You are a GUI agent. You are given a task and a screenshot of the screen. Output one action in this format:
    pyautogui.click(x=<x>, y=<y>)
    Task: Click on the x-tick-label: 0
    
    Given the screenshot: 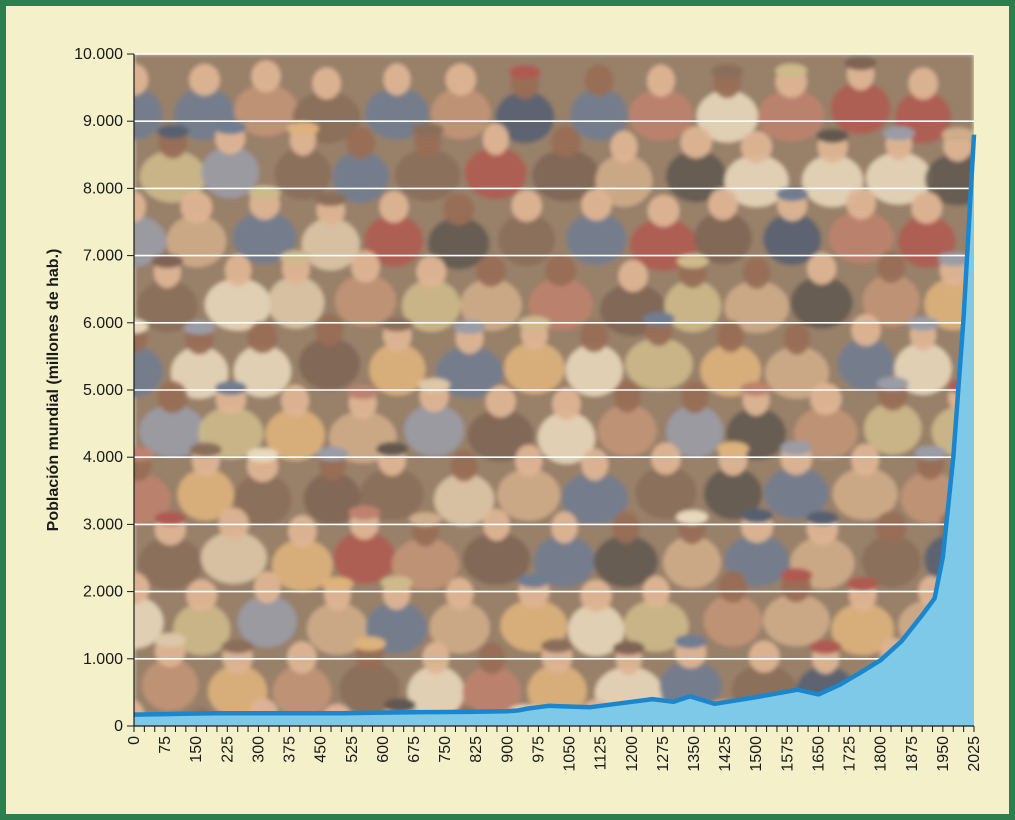 What is the action you would take?
    pyautogui.click(x=134, y=740)
    